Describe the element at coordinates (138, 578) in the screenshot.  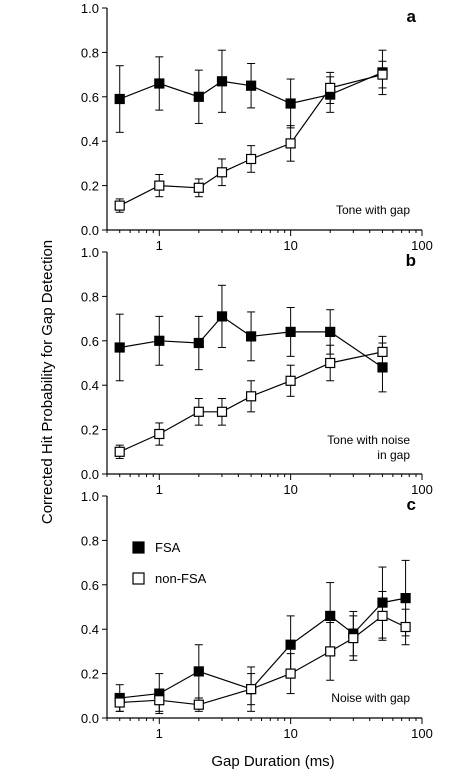
I see `legend-marker-nonfsa` at that location.